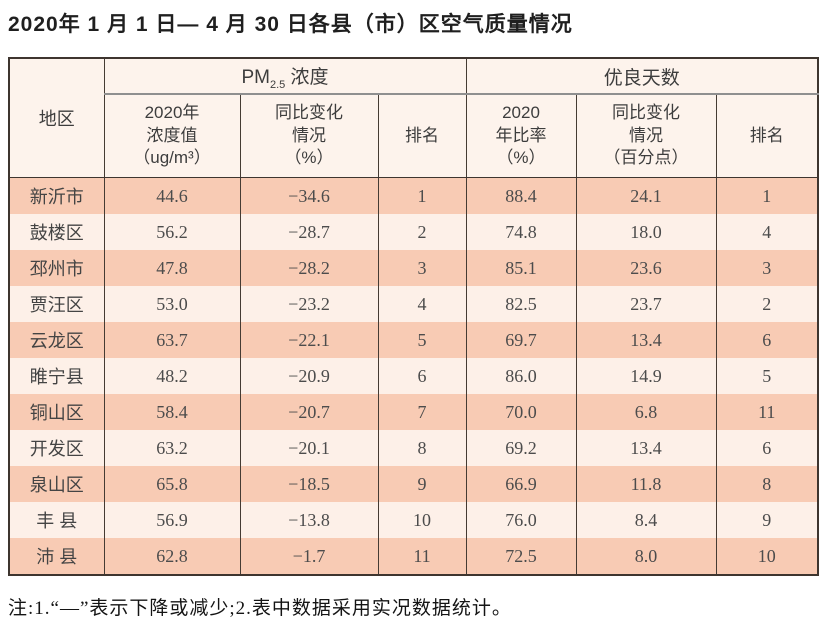 The height and width of the screenshot is (620, 825). What do you see at coordinates (645, 520) in the screenshot?
I see `value-cell: 8.4` at bounding box center [645, 520].